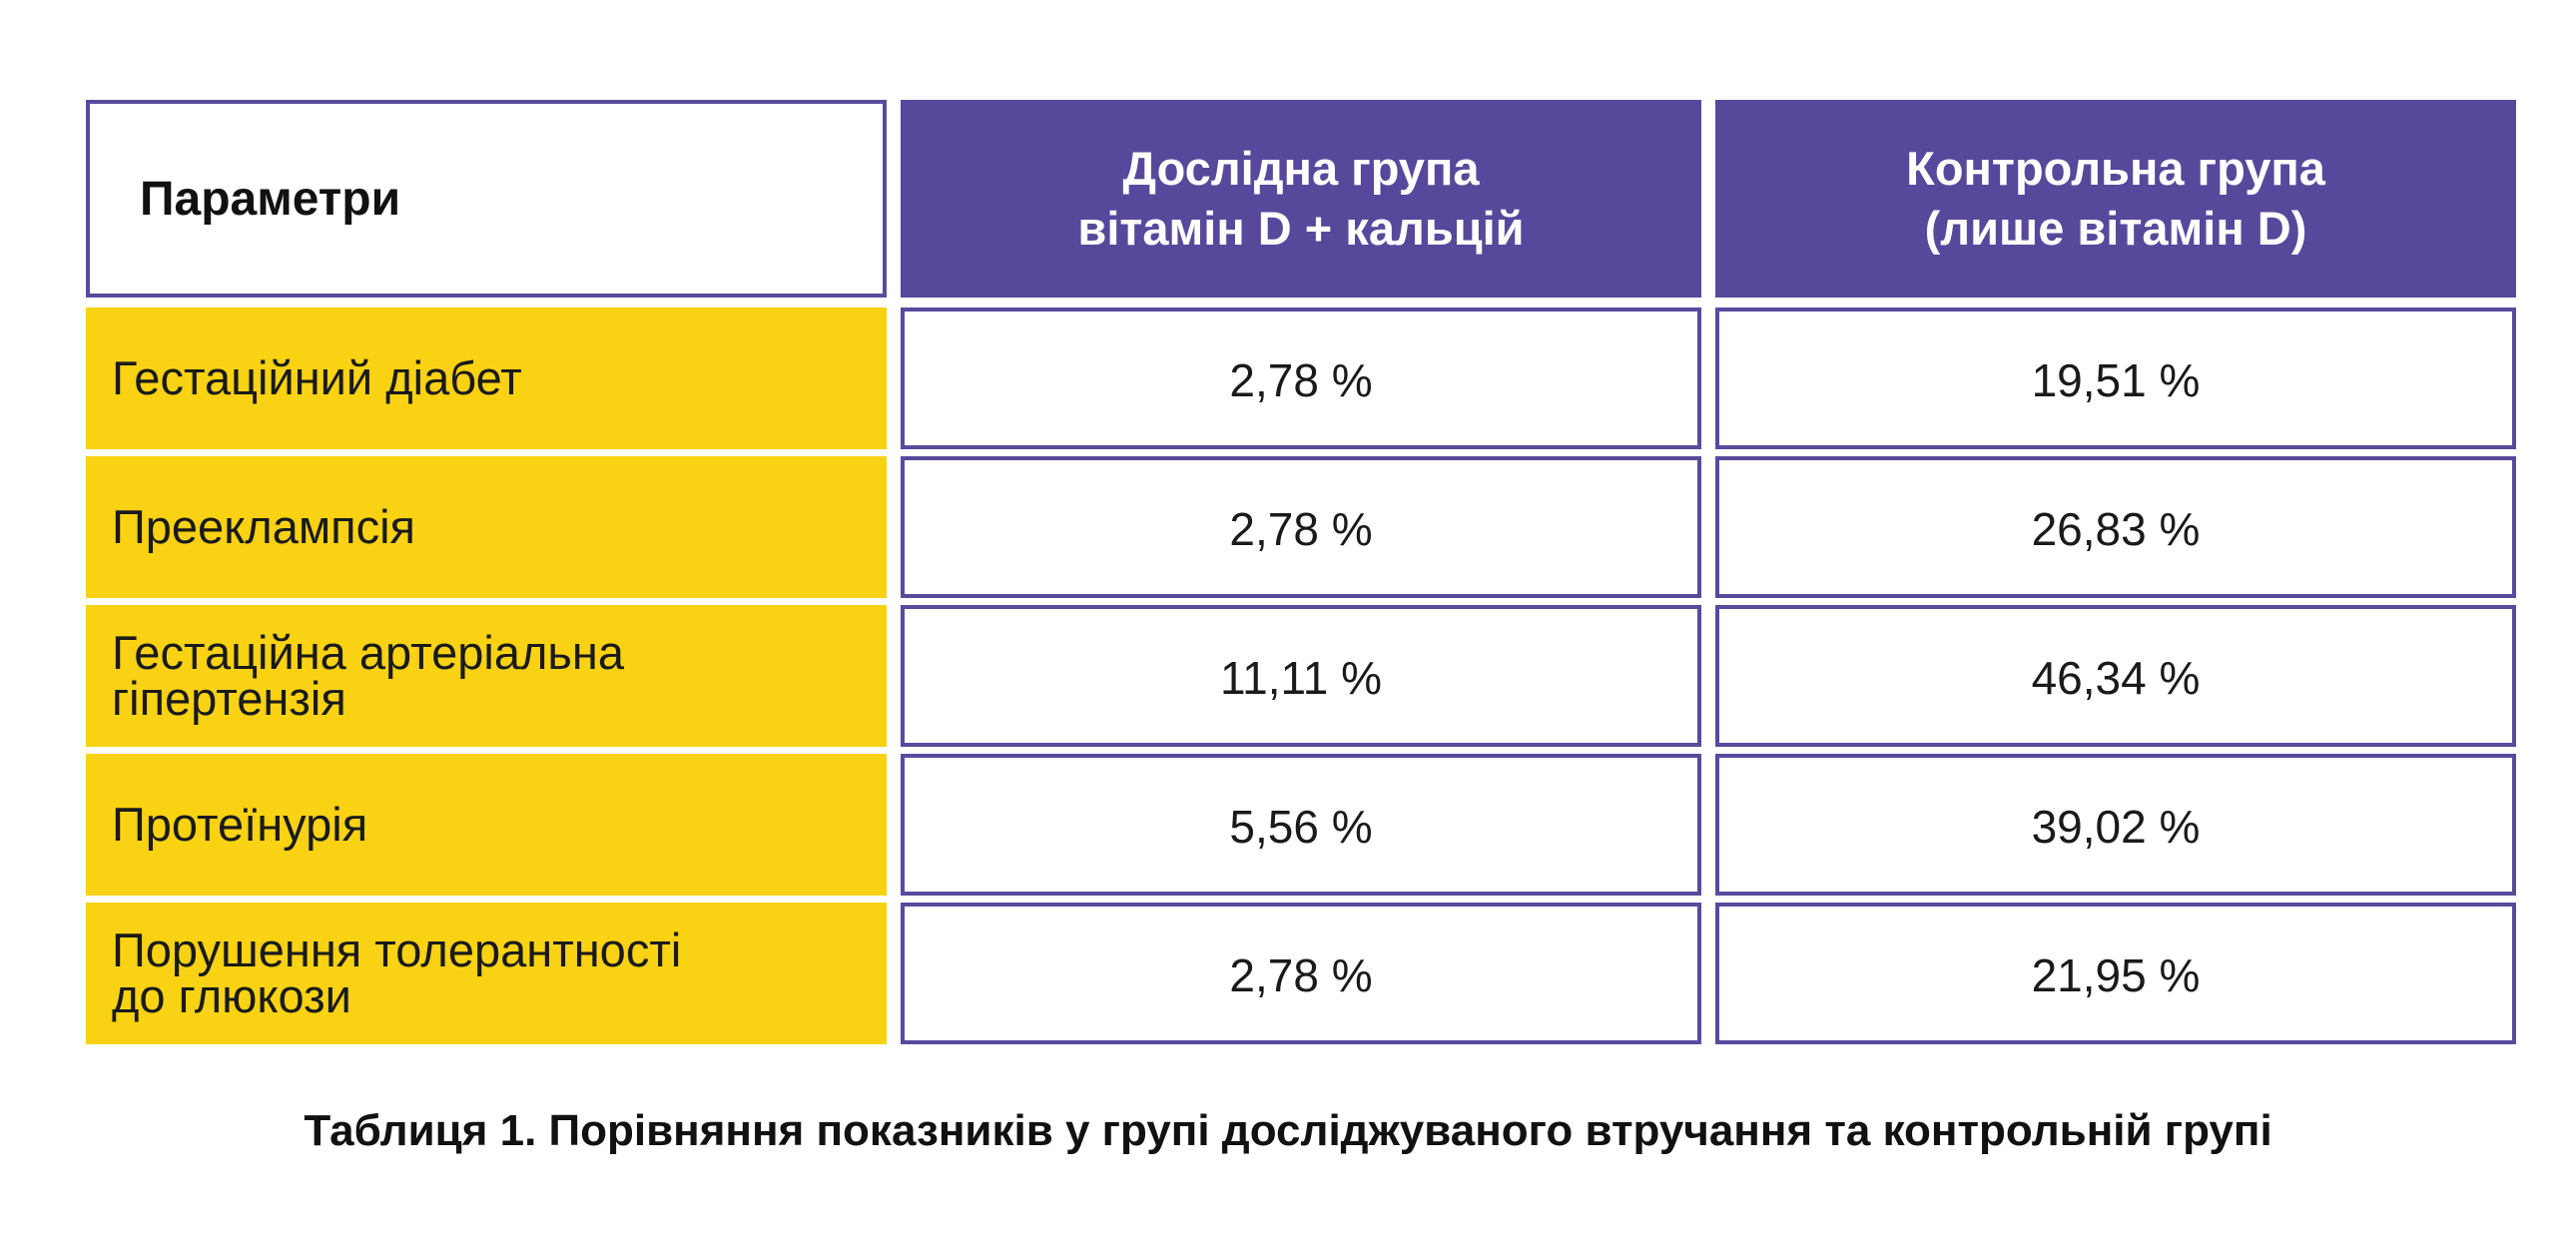  I want to click on control-value-text: 46,34 %, so click(2116, 678).